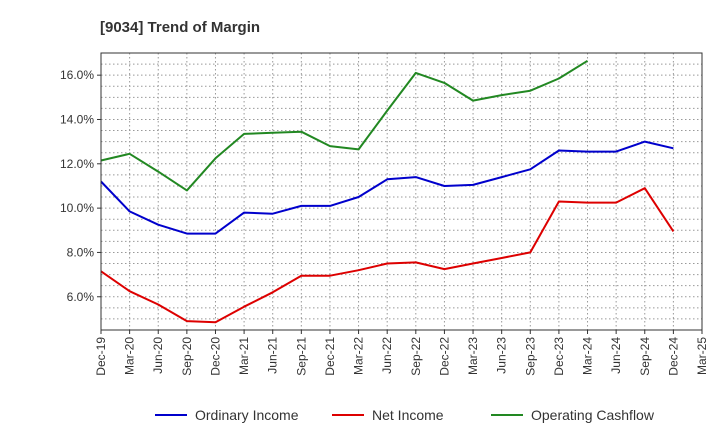 The image size is (720, 440). Describe the element at coordinates (387, 355) in the screenshot. I see `x-tick-label: Jun-22` at that location.